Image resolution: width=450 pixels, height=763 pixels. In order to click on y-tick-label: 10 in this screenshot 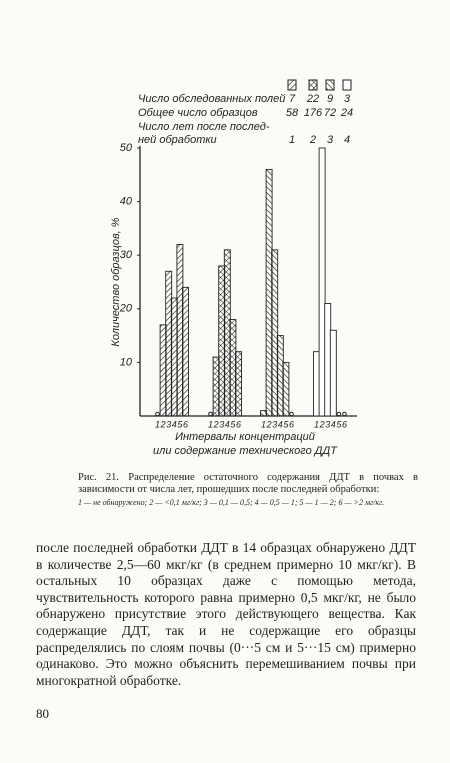, I will do `click(126, 362)`.